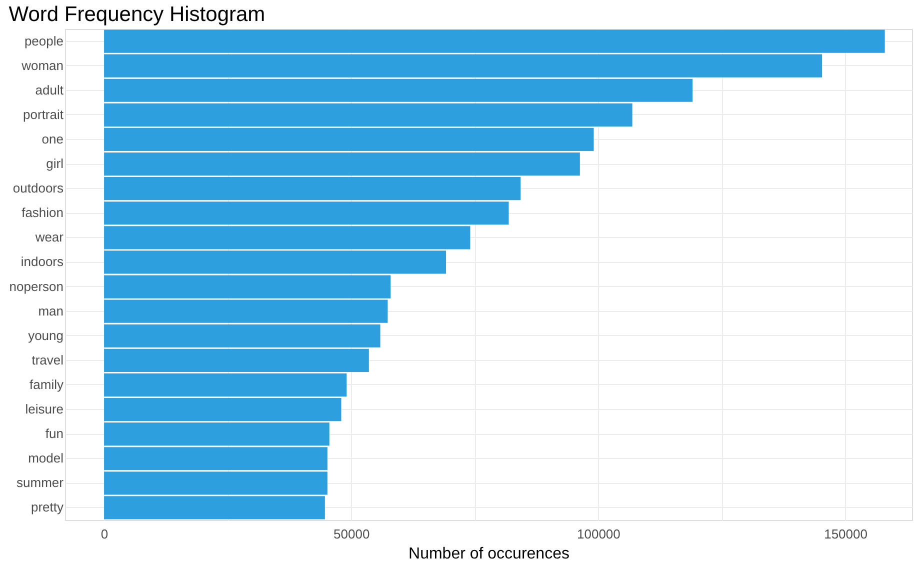  I want to click on y-tick-label: girl, so click(55, 164).